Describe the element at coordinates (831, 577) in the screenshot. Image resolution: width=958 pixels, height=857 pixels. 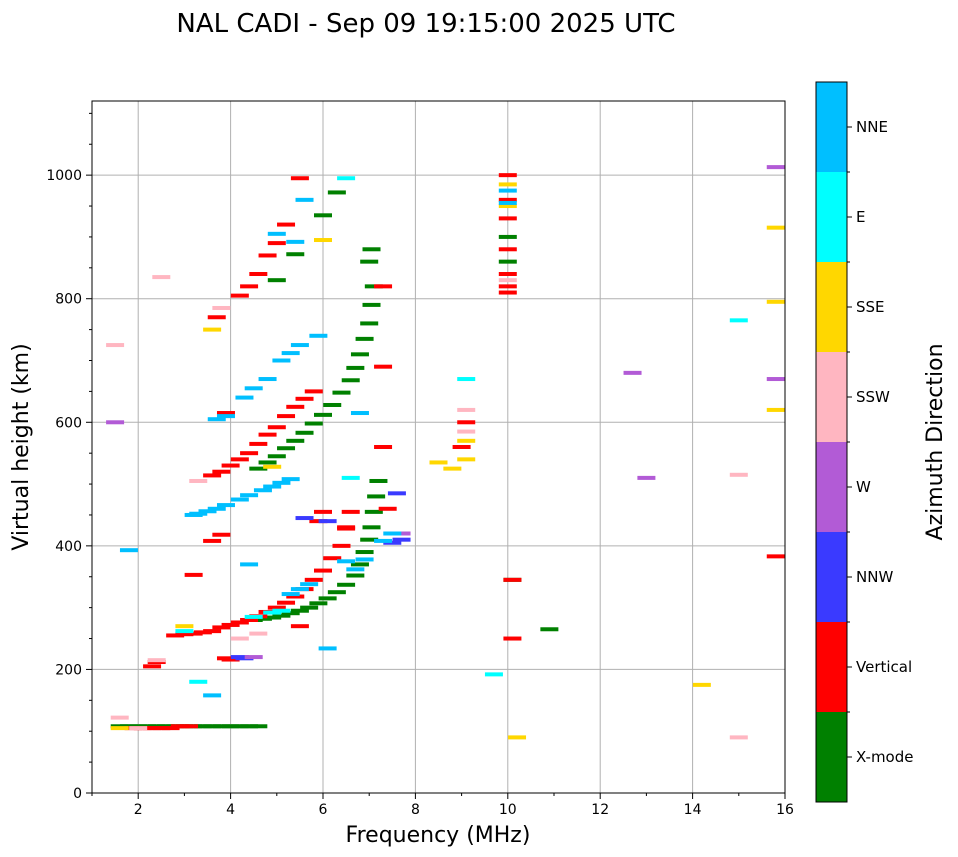
I see `colorbar-segment-nnw` at that location.